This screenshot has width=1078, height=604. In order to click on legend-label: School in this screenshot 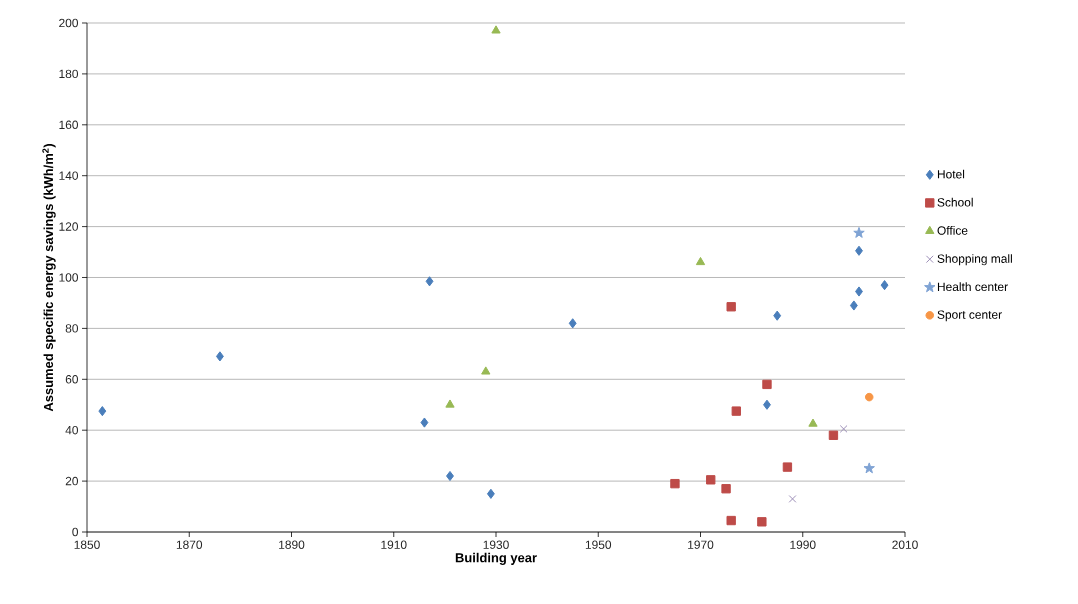, I will do `click(955, 202)`.